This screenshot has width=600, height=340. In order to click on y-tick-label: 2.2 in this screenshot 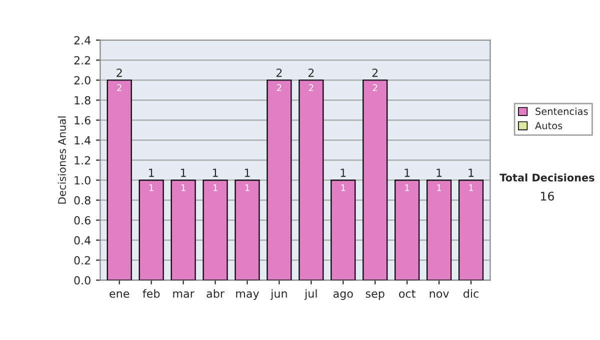, I will do `click(82, 60)`.